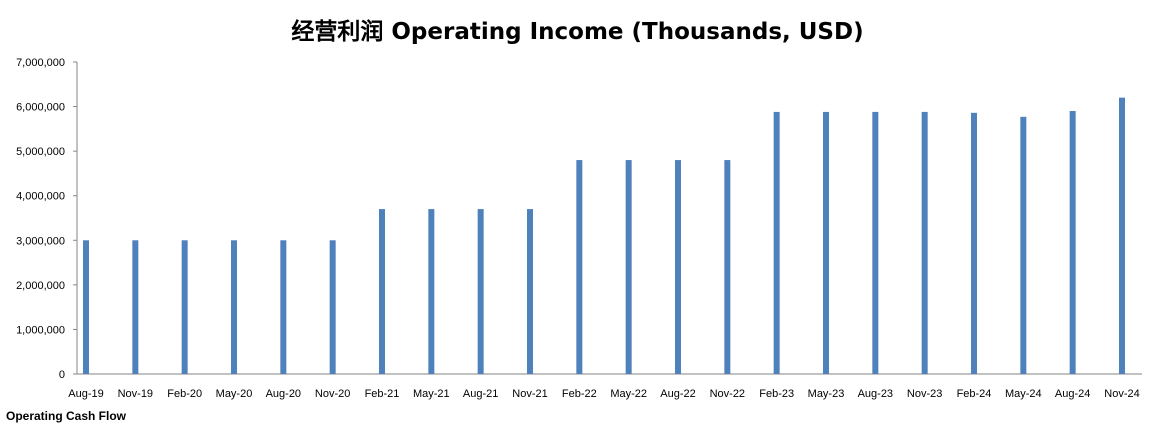  What do you see at coordinates (184, 394) in the screenshot?
I see `x-tick-label: Feb-20` at bounding box center [184, 394].